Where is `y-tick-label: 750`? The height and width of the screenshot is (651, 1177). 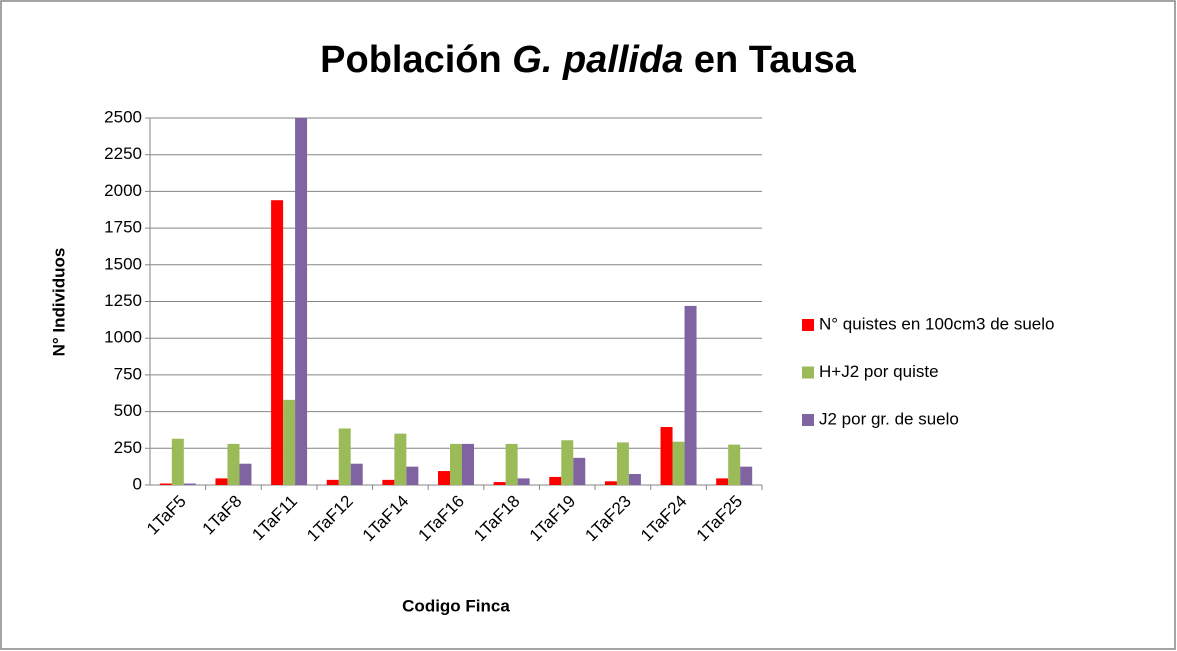
y-tick-label: 750 is located at coordinates (128, 373).